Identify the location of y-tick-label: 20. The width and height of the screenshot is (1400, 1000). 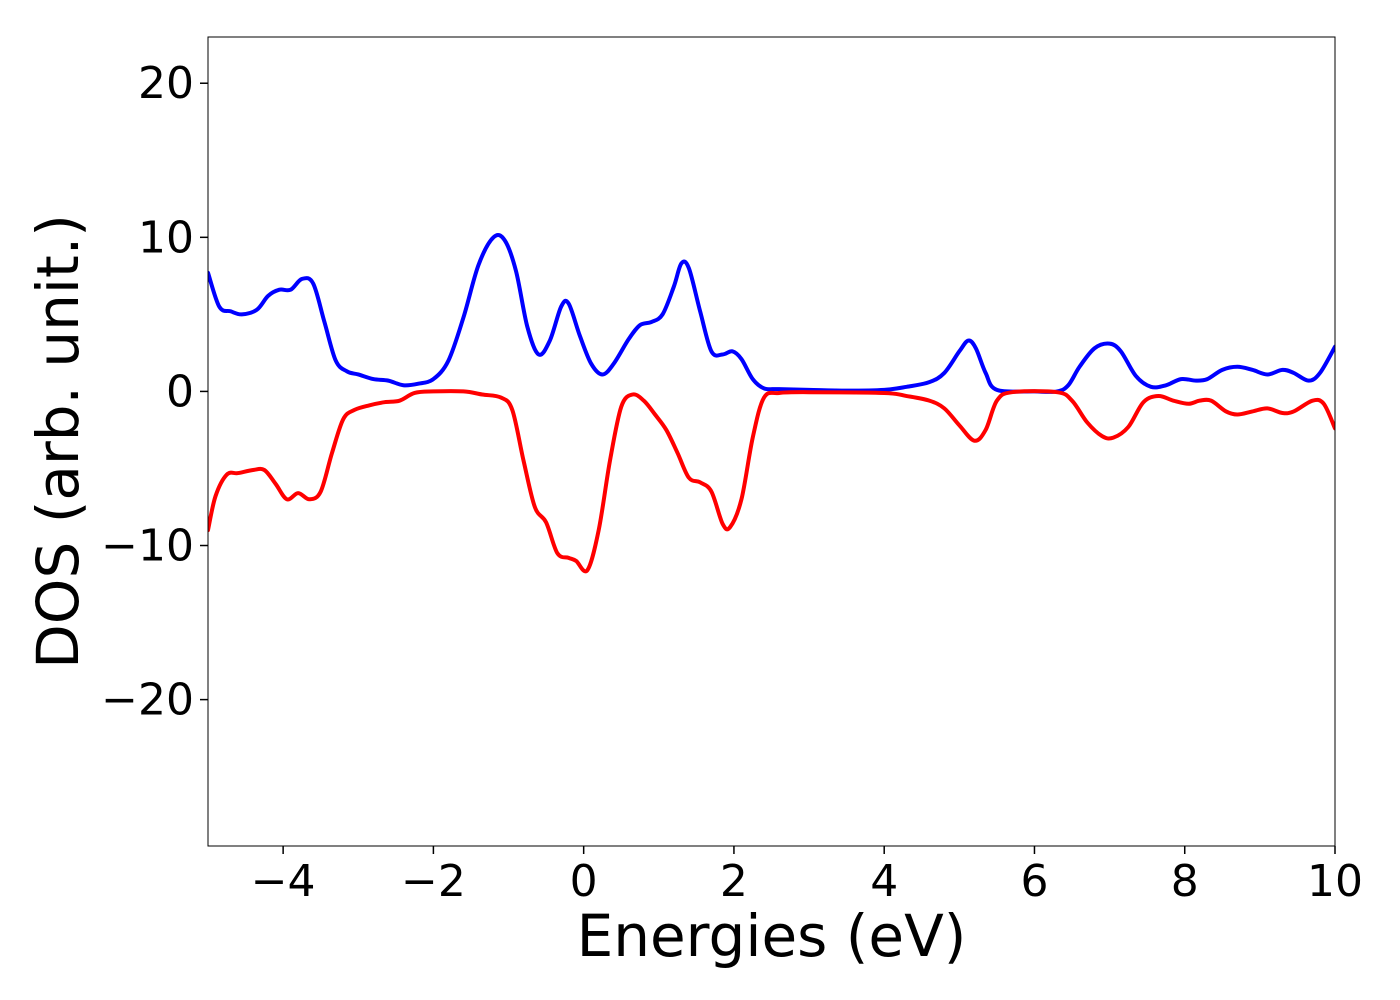
(166, 83).